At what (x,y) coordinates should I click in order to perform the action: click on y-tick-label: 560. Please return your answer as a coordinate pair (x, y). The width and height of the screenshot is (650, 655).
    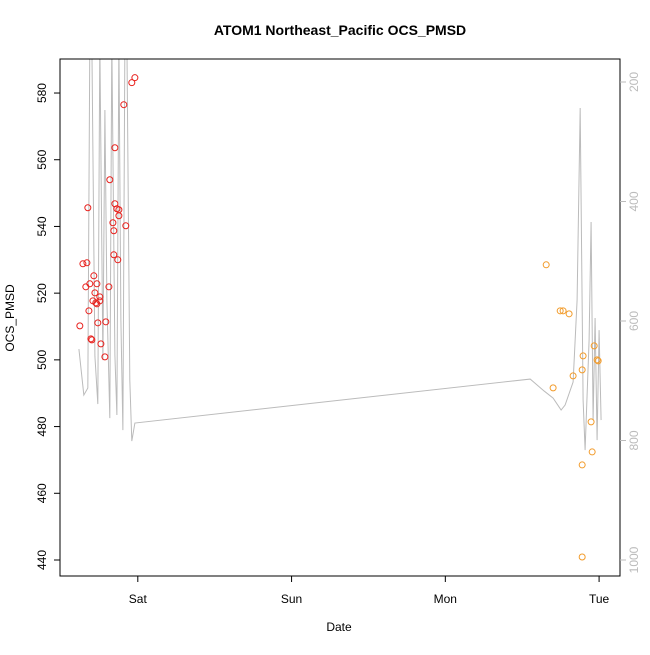
    Looking at the image, I should click on (42, 159).